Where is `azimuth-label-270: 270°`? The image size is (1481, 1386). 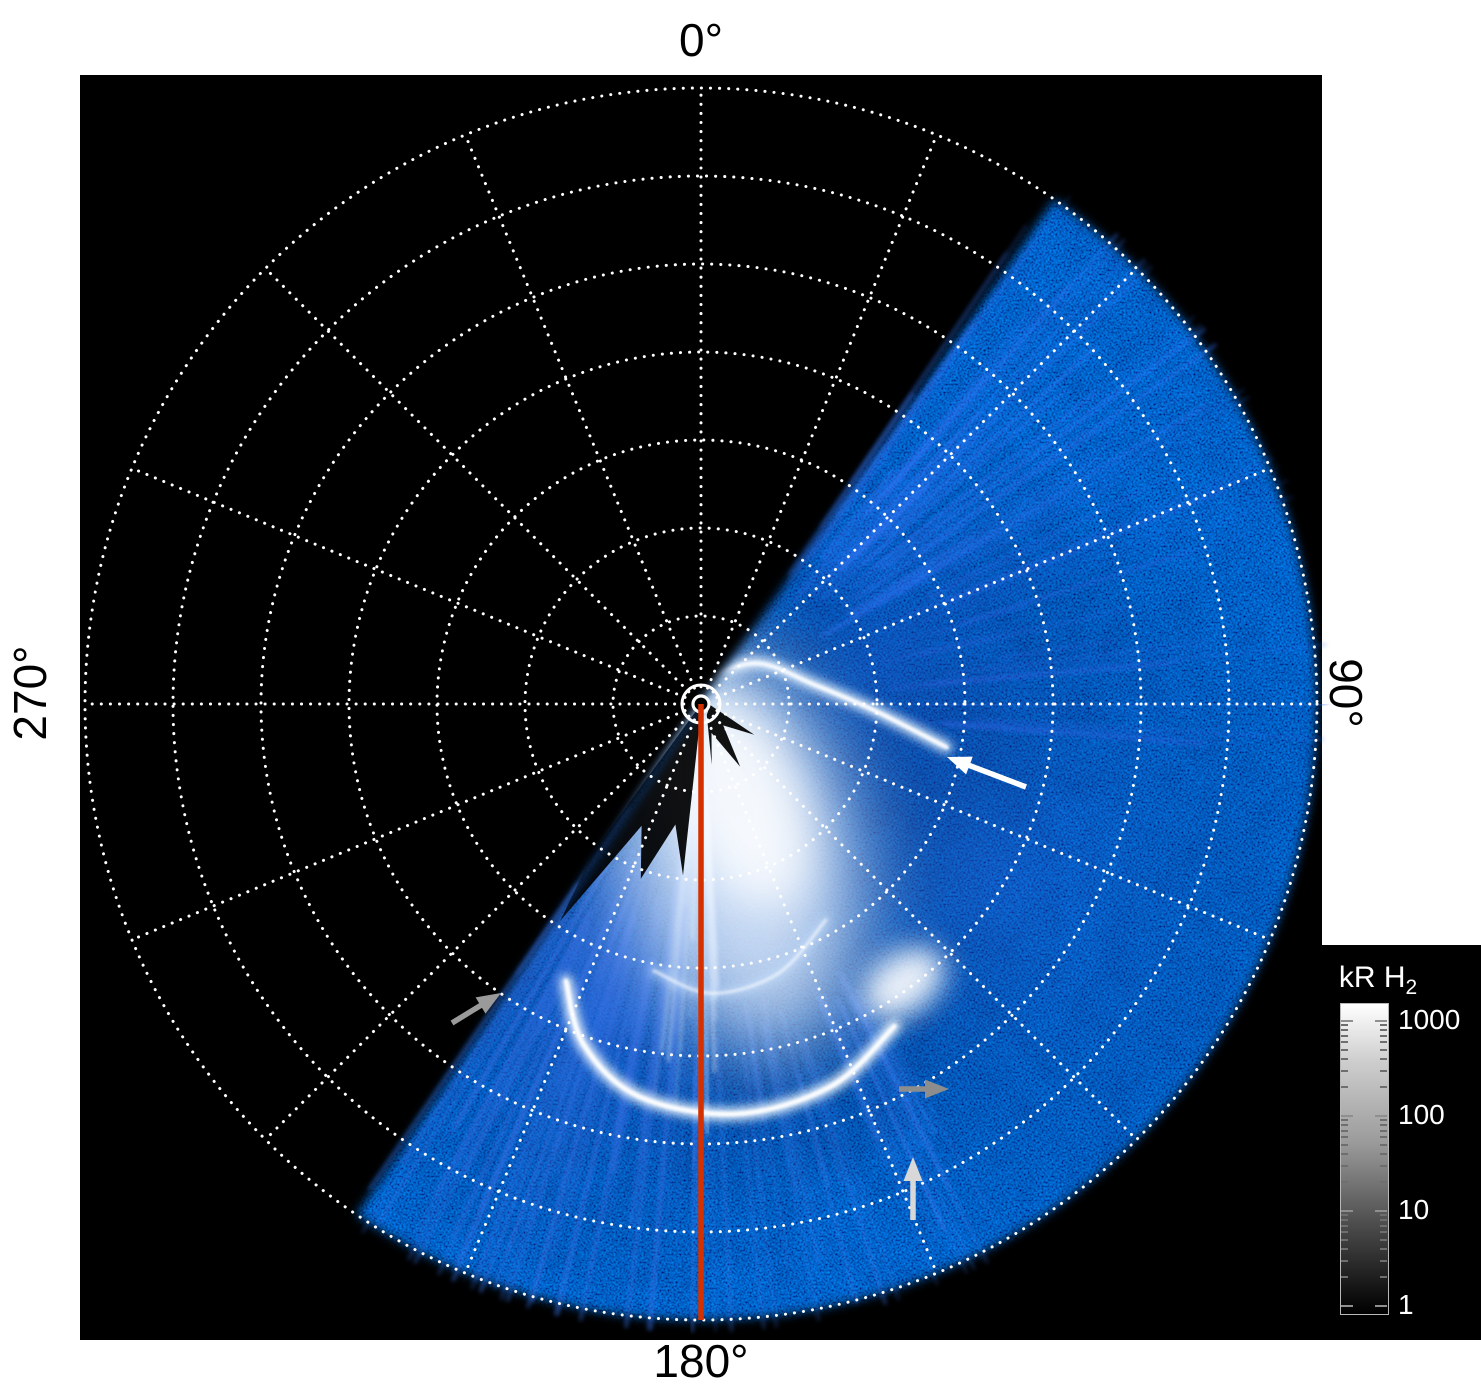
azimuth-label-270: 270° is located at coordinates (30, 693).